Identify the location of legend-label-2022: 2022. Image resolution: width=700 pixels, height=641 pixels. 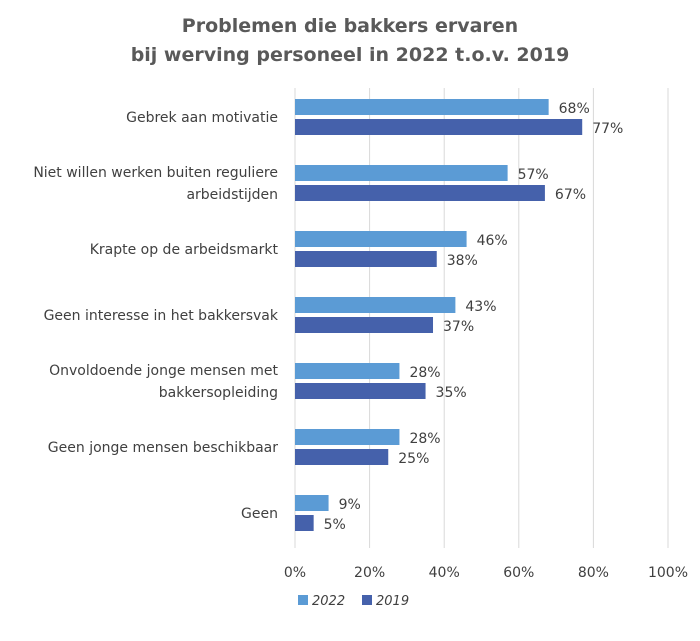
(328, 601).